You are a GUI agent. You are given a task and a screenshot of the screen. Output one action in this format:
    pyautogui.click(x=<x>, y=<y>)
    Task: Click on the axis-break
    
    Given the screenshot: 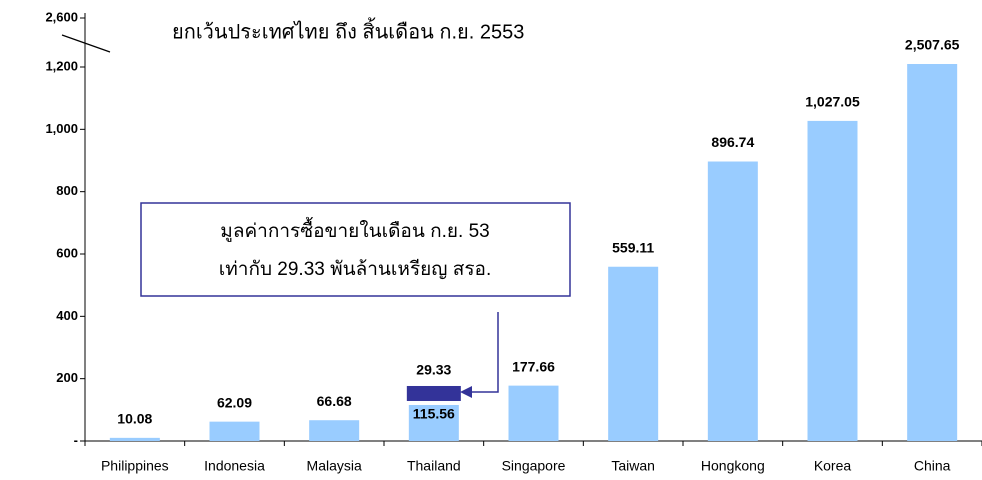 What is the action you would take?
    pyautogui.click(x=86, y=43)
    